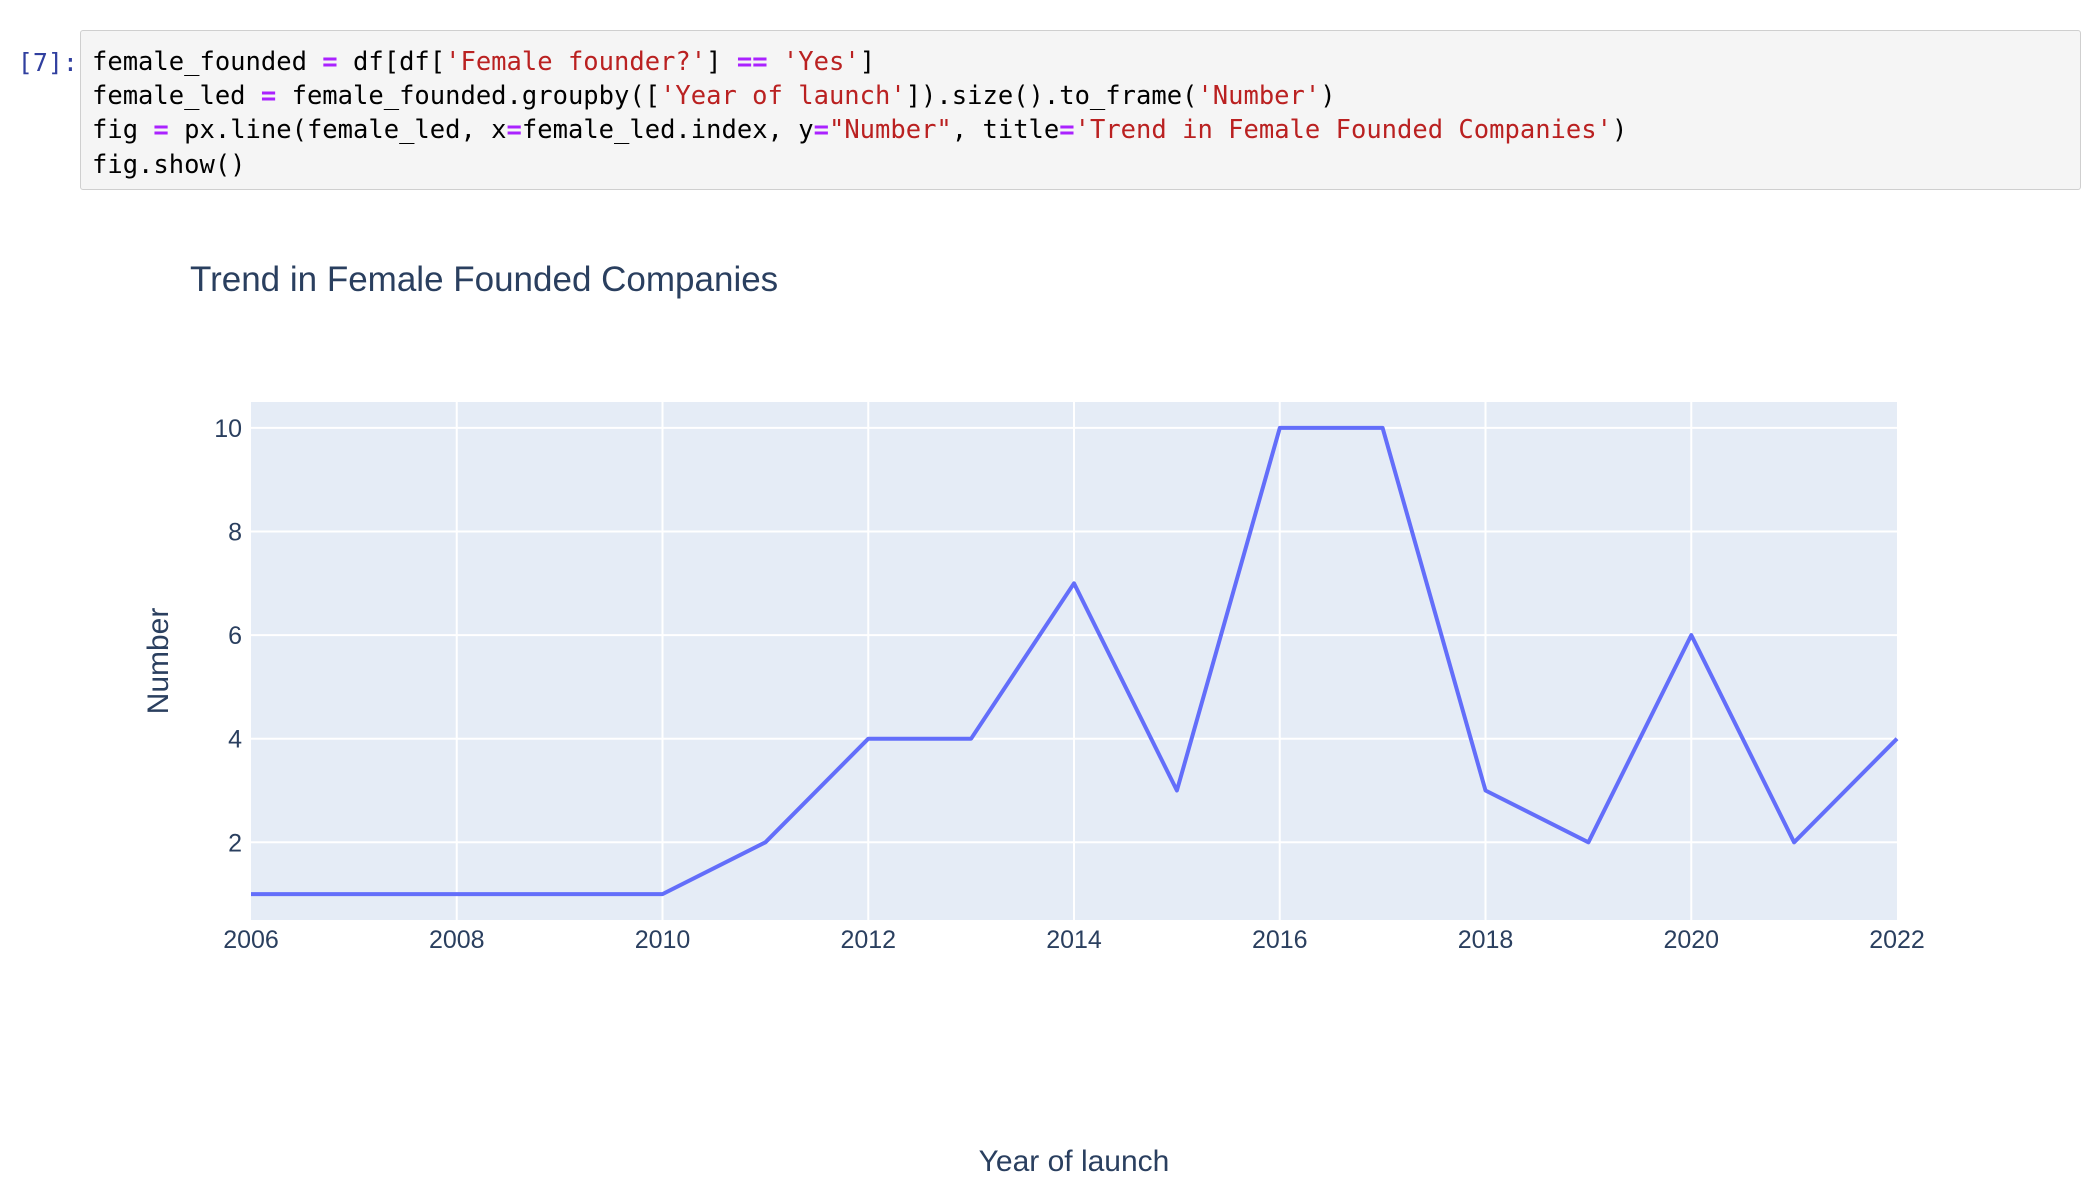 The height and width of the screenshot is (1184, 2096). I want to click on code-token: female_founded, so click(207, 62).